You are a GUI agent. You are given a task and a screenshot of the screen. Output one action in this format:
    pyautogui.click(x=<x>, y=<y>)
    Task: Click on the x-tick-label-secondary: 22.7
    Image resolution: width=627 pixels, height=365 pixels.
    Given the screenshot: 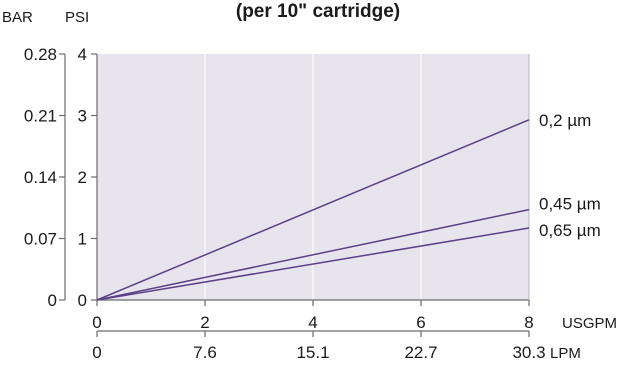 What is the action you would take?
    pyautogui.click(x=420, y=352)
    